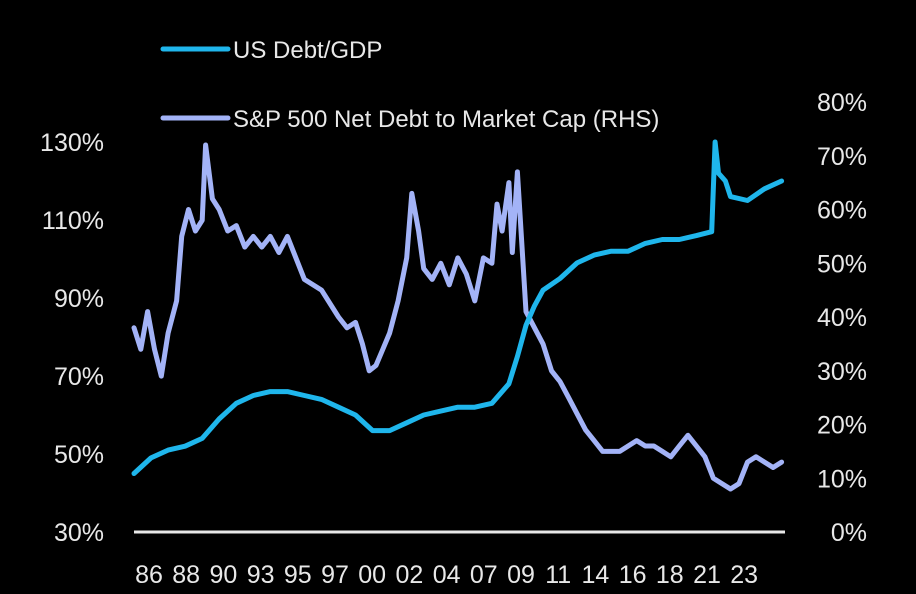 This screenshot has height=594, width=916. I want to click on x-tick-label: 07, so click(484, 575).